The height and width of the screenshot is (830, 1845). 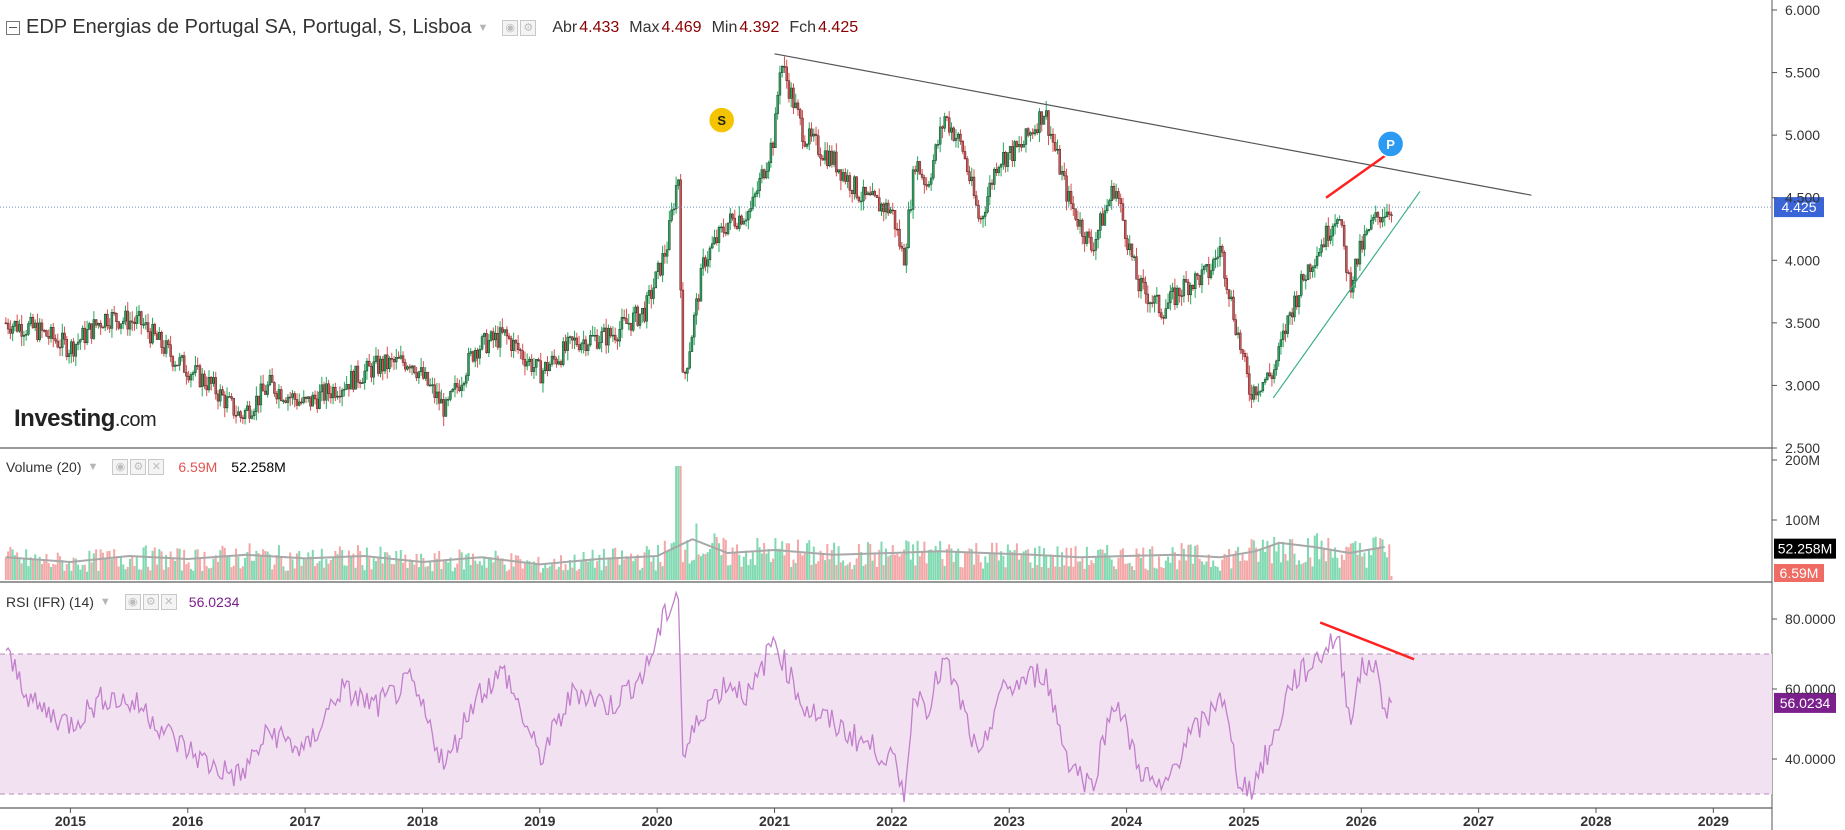 What do you see at coordinates (13, 27) in the screenshot?
I see `collapse-icon` at bounding box center [13, 27].